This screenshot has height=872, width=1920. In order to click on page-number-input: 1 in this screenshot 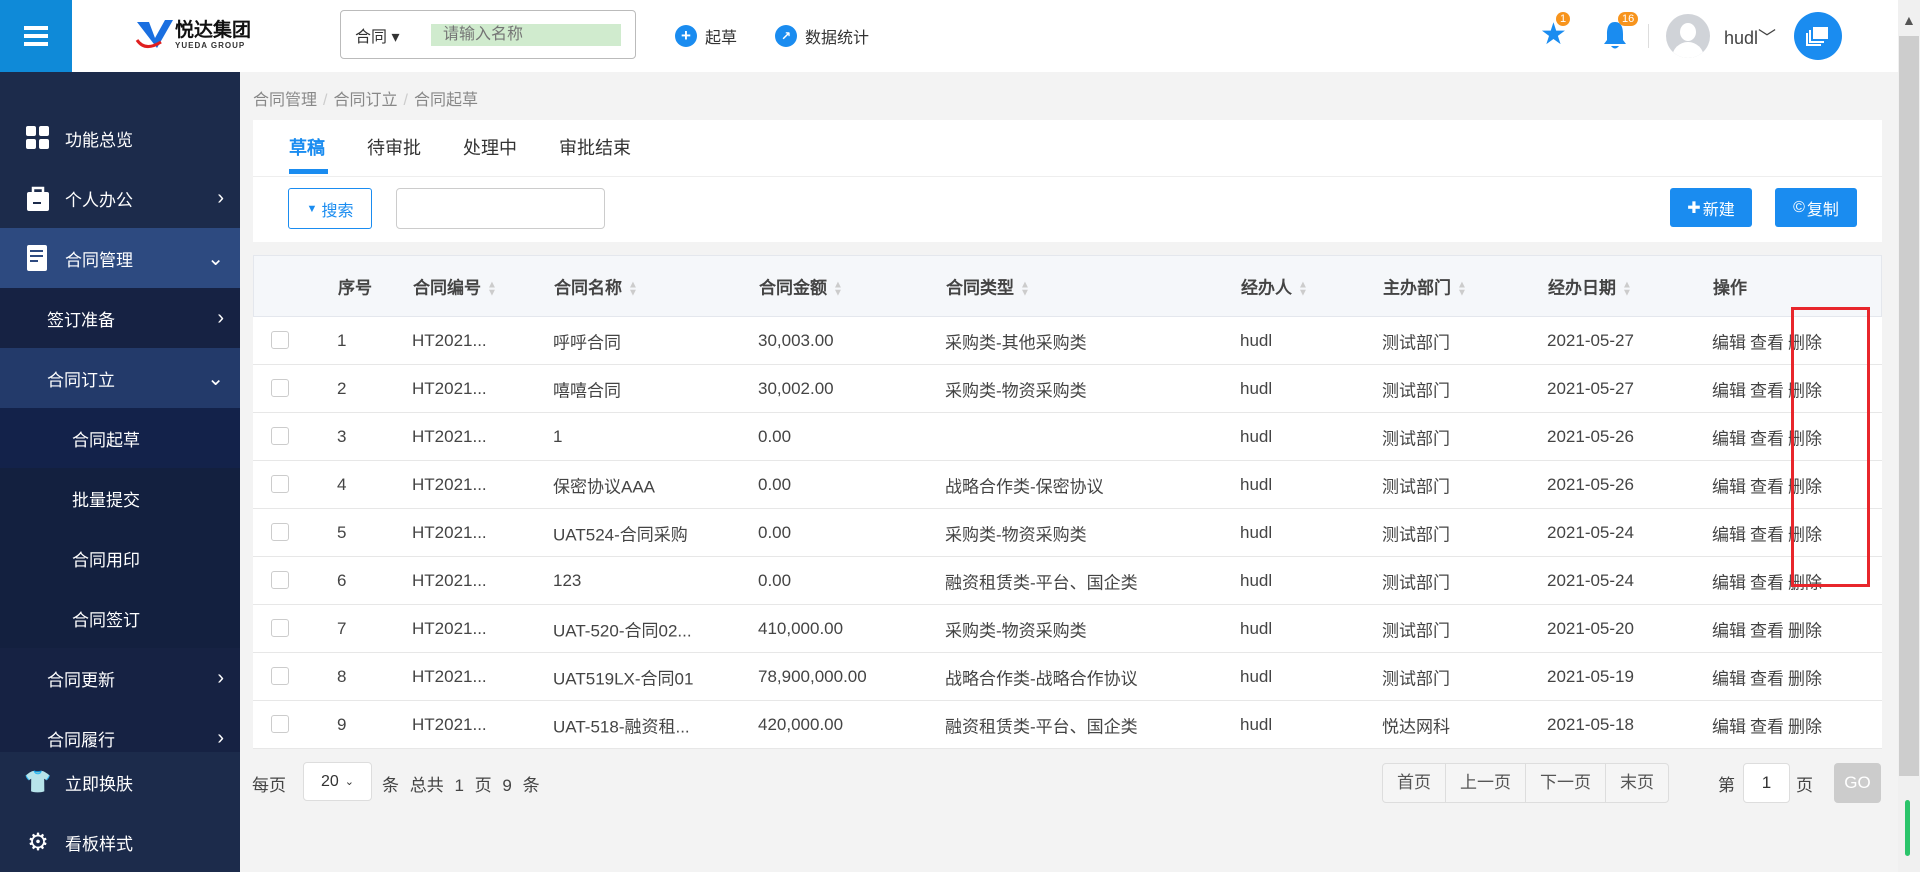, I will do `click(1766, 783)`.